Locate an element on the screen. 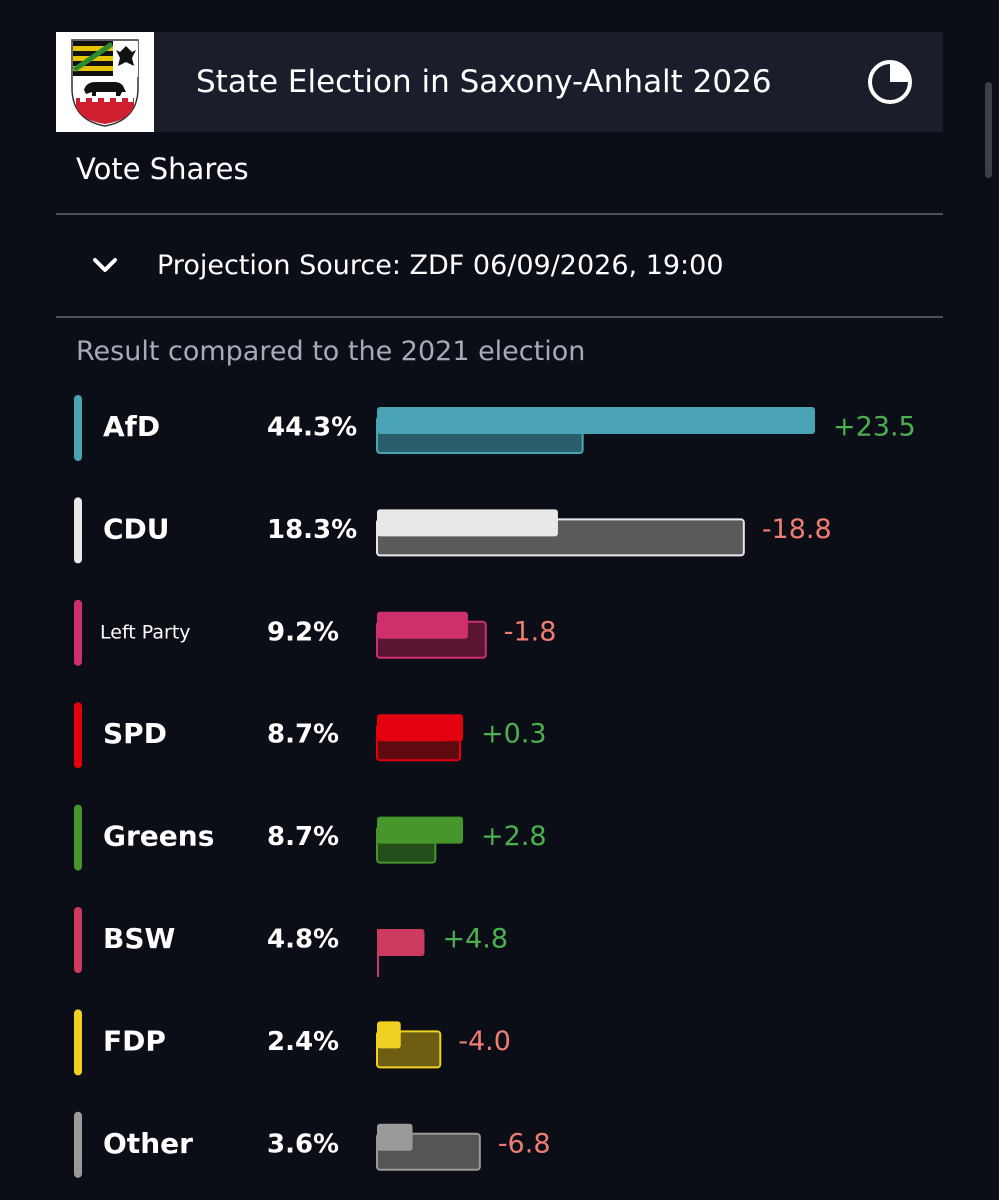 The image size is (999, 1200). party-label: Left Party is located at coordinates (145, 632).